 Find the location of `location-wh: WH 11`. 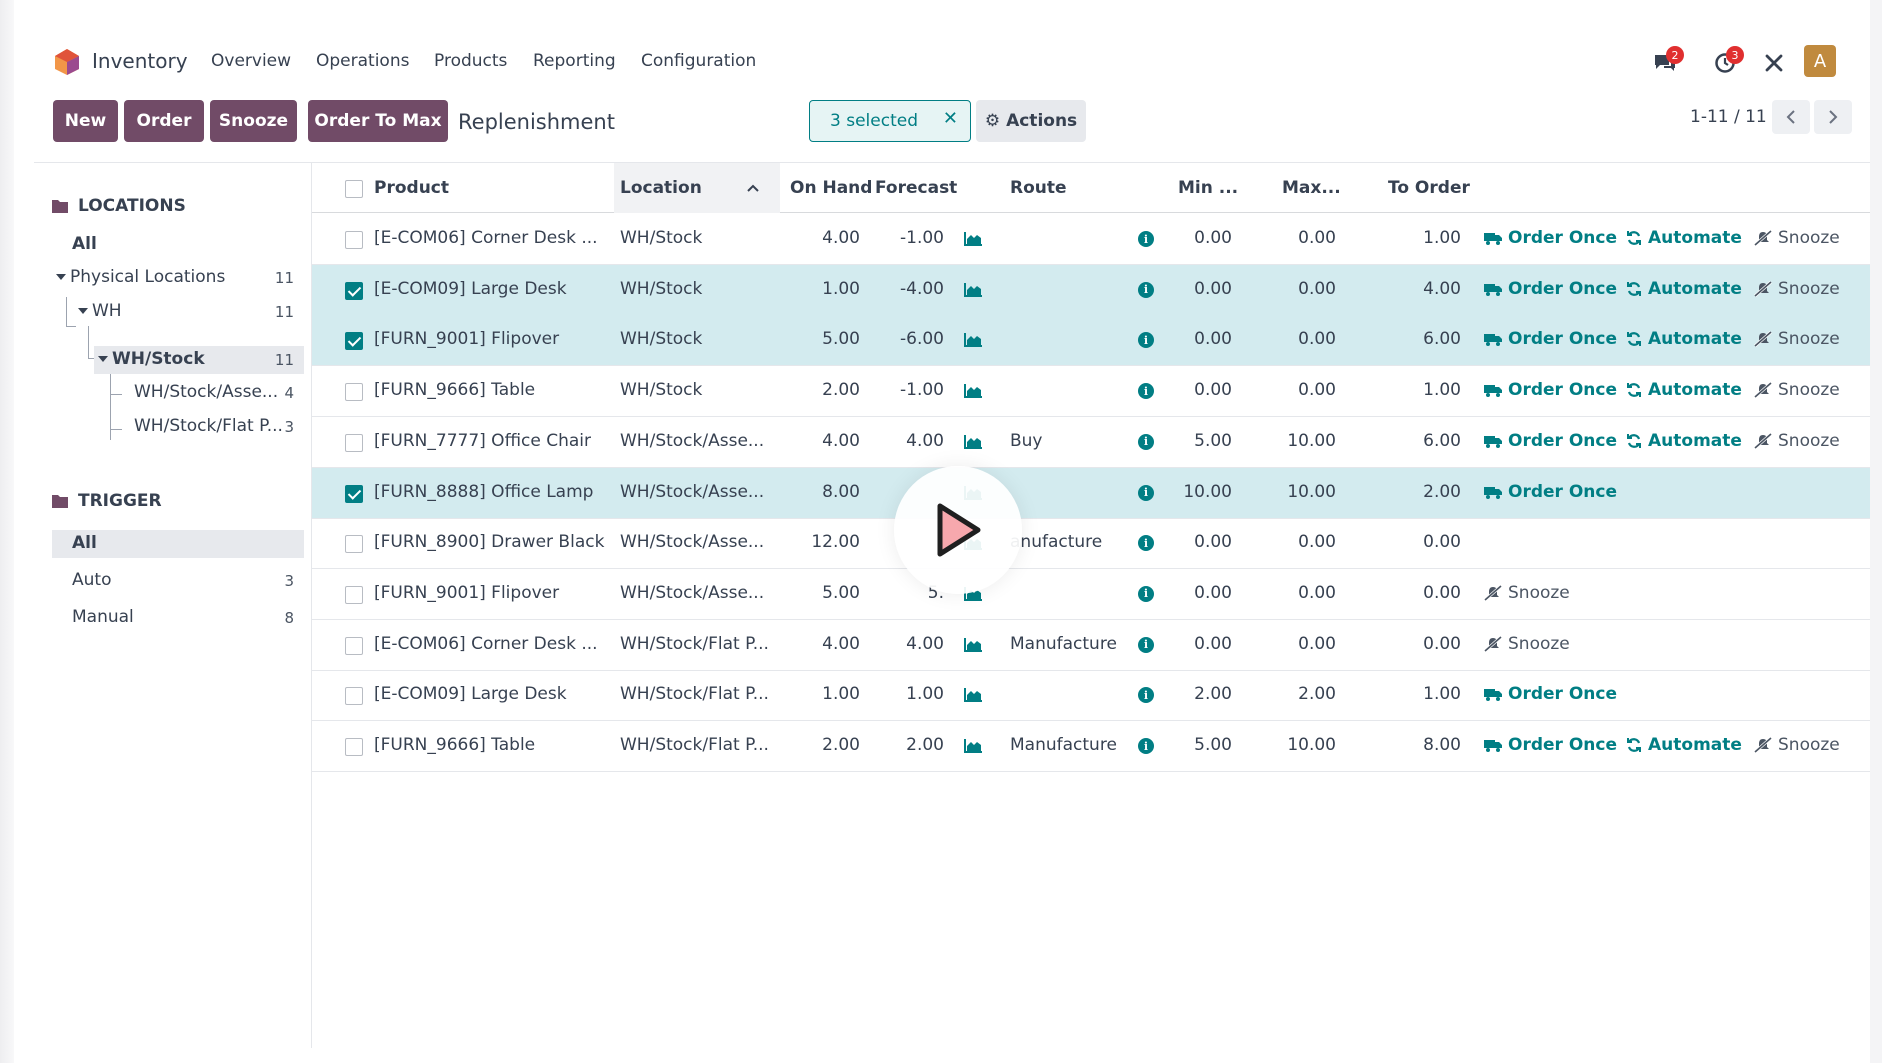

location-wh: WH 11 is located at coordinates (178, 312).